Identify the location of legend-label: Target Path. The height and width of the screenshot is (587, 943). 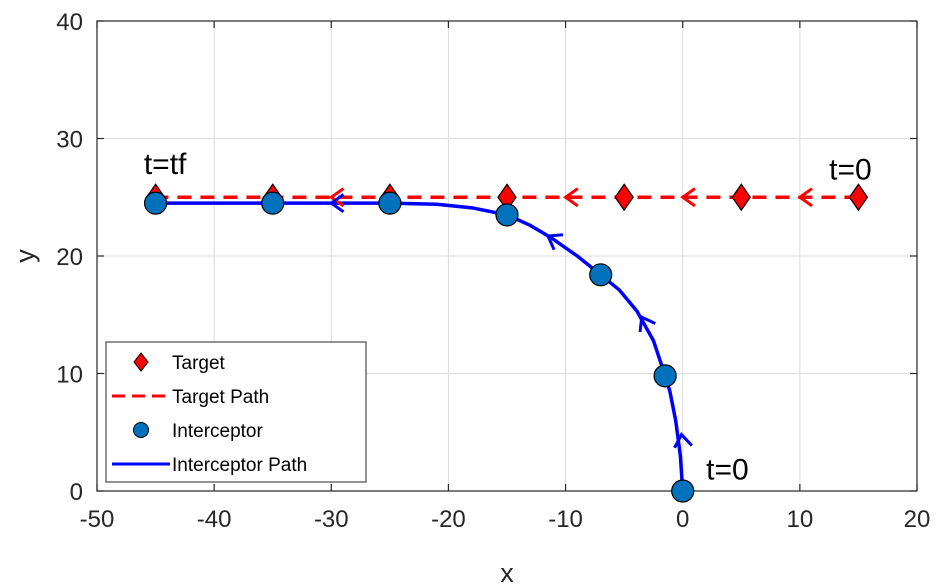
(220, 397).